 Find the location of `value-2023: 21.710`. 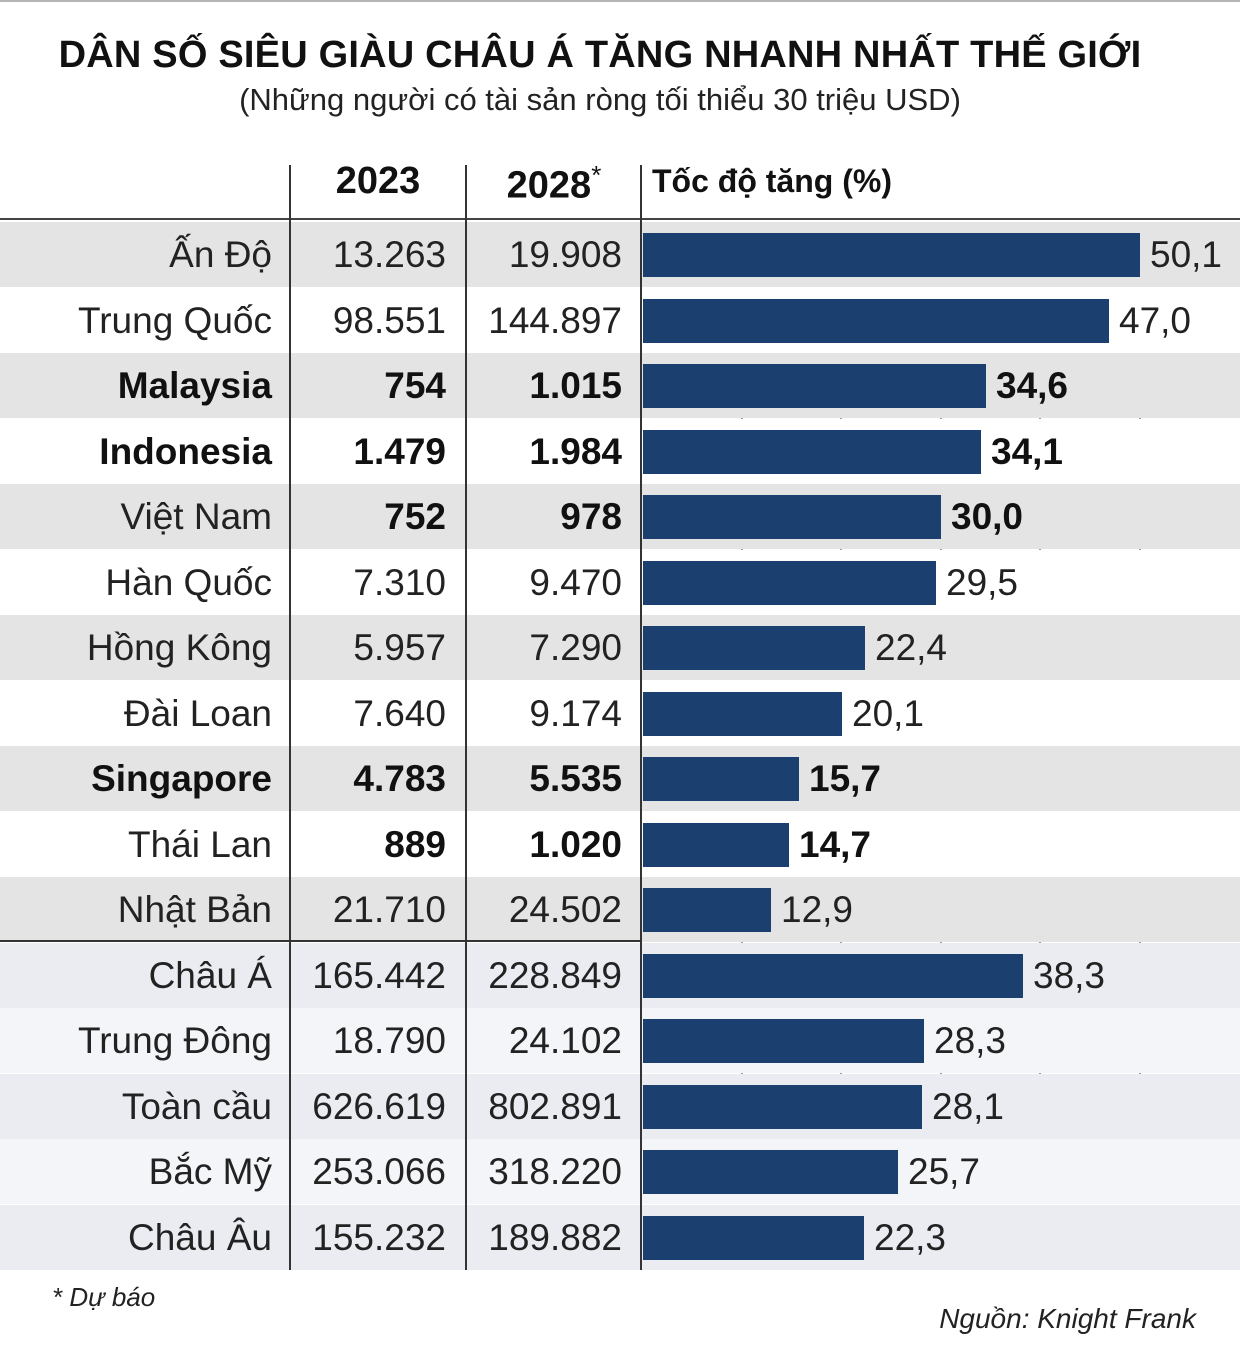

value-2023: 21.710 is located at coordinates (389, 909).